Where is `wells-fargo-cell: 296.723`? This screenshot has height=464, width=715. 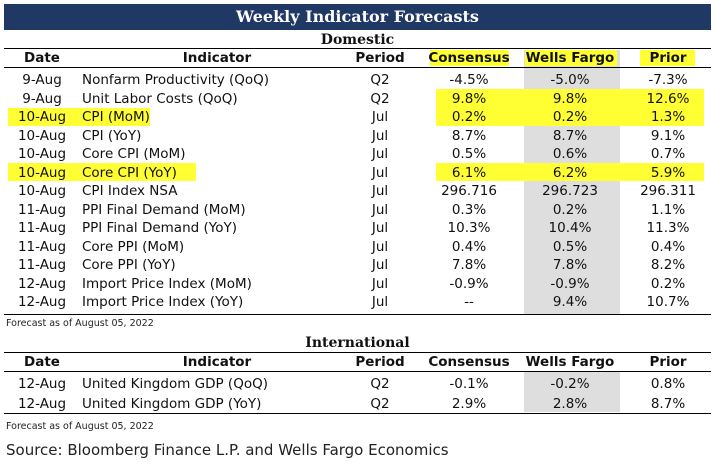 wells-fargo-cell: 296.723 is located at coordinates (570, 191).